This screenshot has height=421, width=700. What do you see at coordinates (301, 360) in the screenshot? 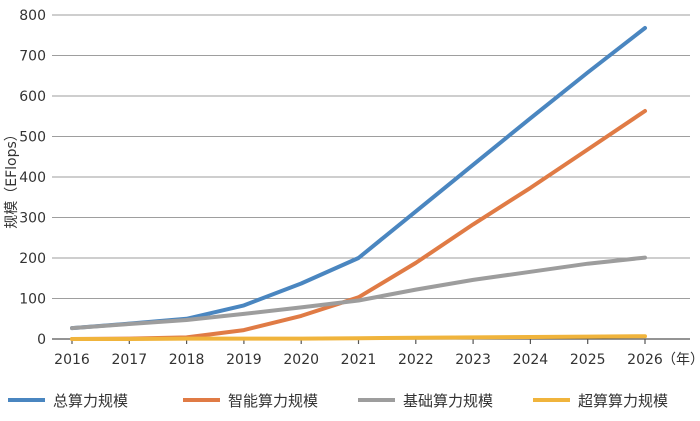
I see `x-tick-label: 2020` at bounding box center [301, 360].